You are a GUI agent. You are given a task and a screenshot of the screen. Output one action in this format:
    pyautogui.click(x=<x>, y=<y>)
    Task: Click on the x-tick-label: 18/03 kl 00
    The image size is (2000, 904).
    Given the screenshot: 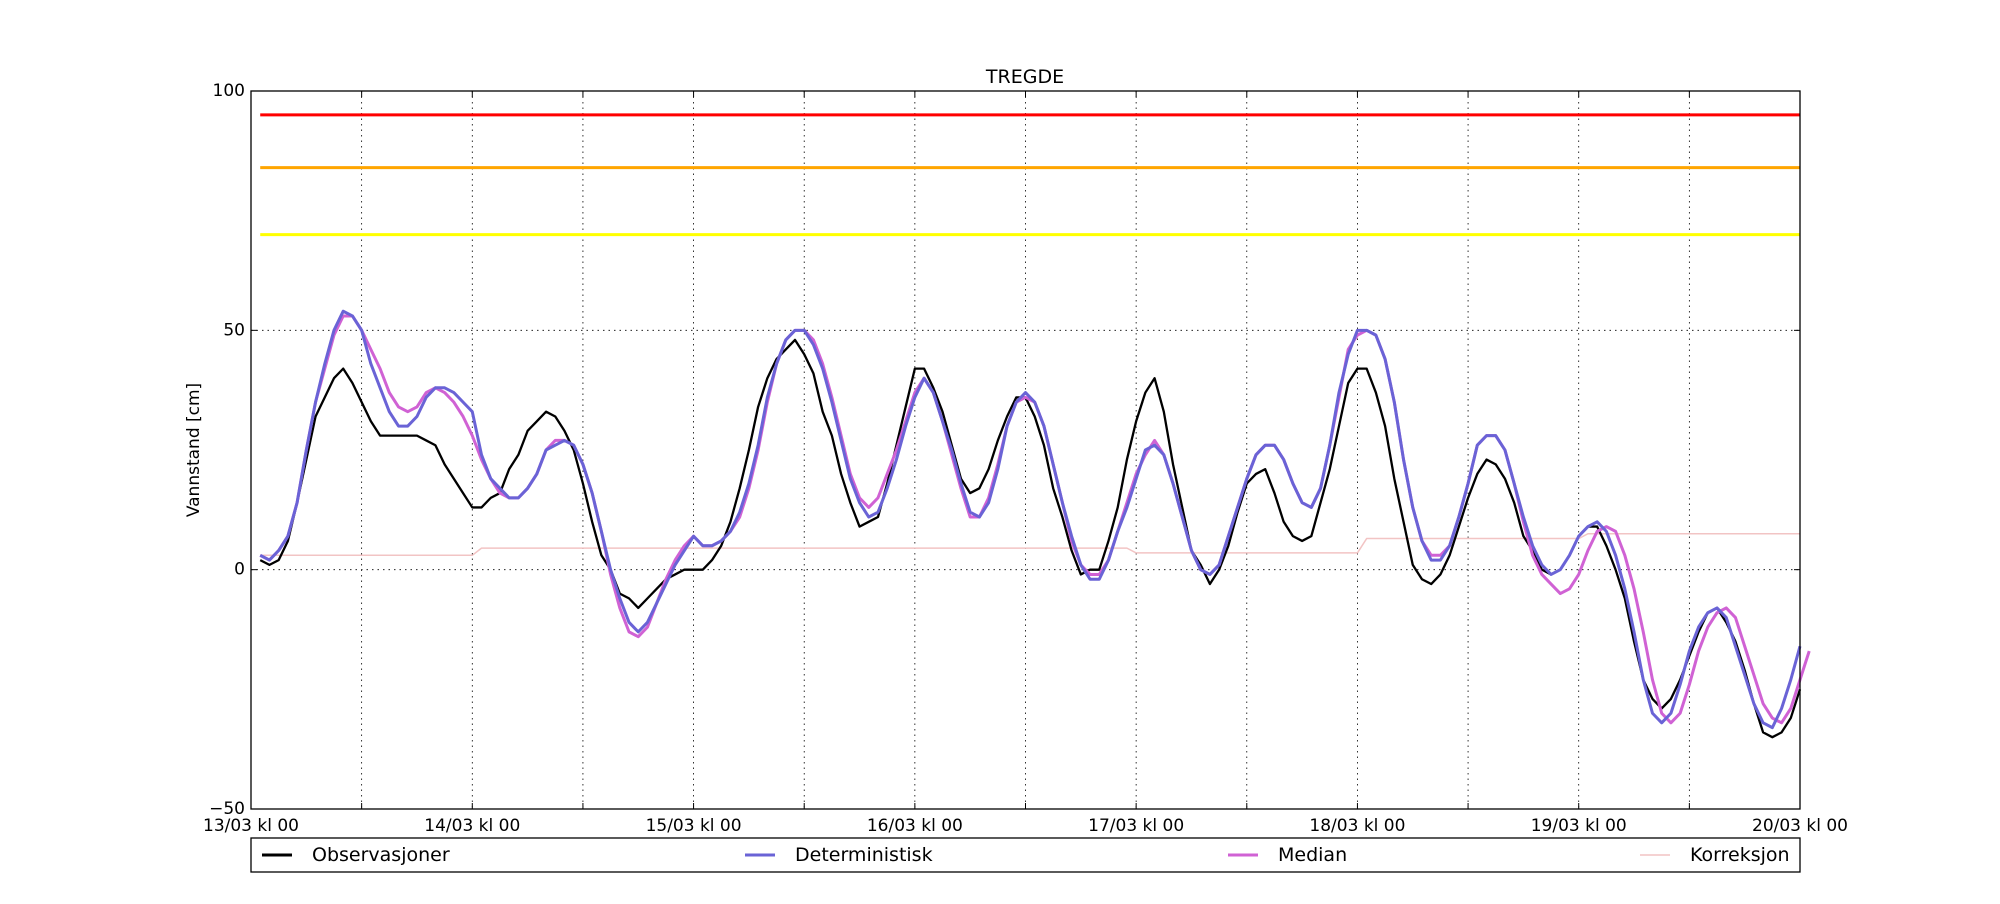 What is the action you would take?
    pyautogui.click(x=1357, y=826)
    